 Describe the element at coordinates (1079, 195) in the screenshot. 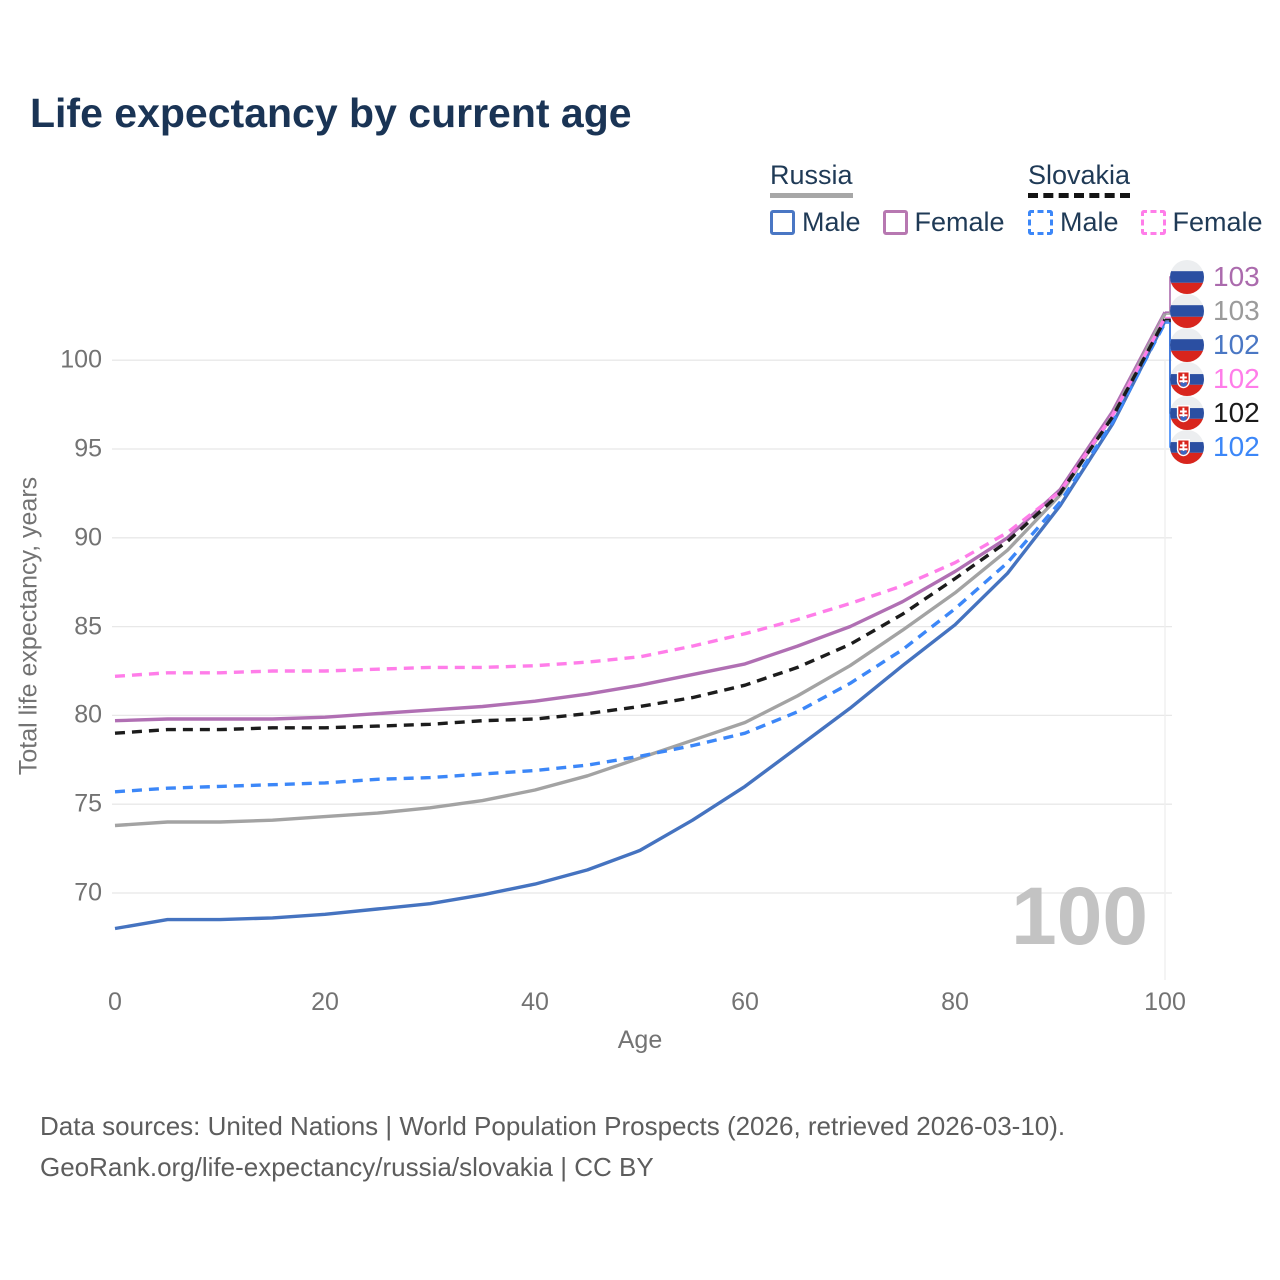

I see `slovakia-dashed-line-swatch` at that location.